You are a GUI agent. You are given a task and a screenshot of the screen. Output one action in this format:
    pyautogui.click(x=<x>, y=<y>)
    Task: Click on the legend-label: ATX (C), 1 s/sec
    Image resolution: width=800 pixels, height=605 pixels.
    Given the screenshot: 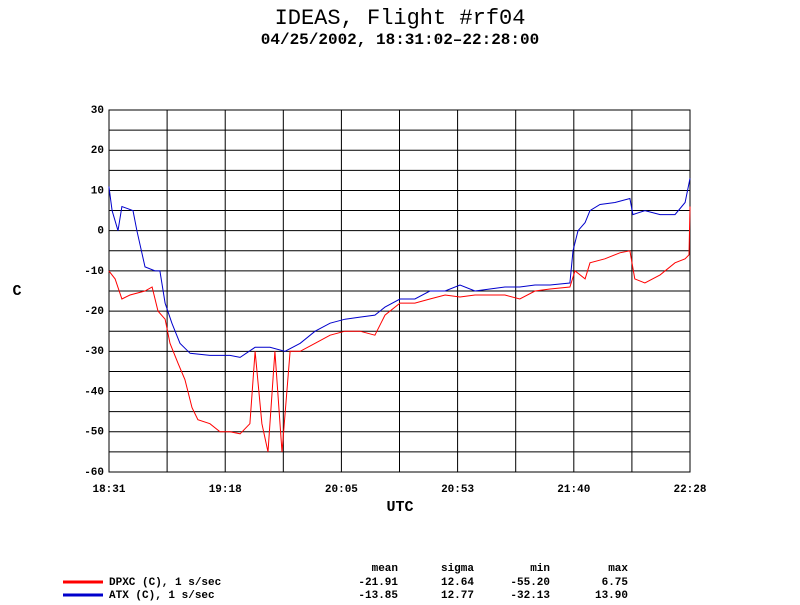 What is the action you would take?
    pyautogui.click(x=162, y=596)
    